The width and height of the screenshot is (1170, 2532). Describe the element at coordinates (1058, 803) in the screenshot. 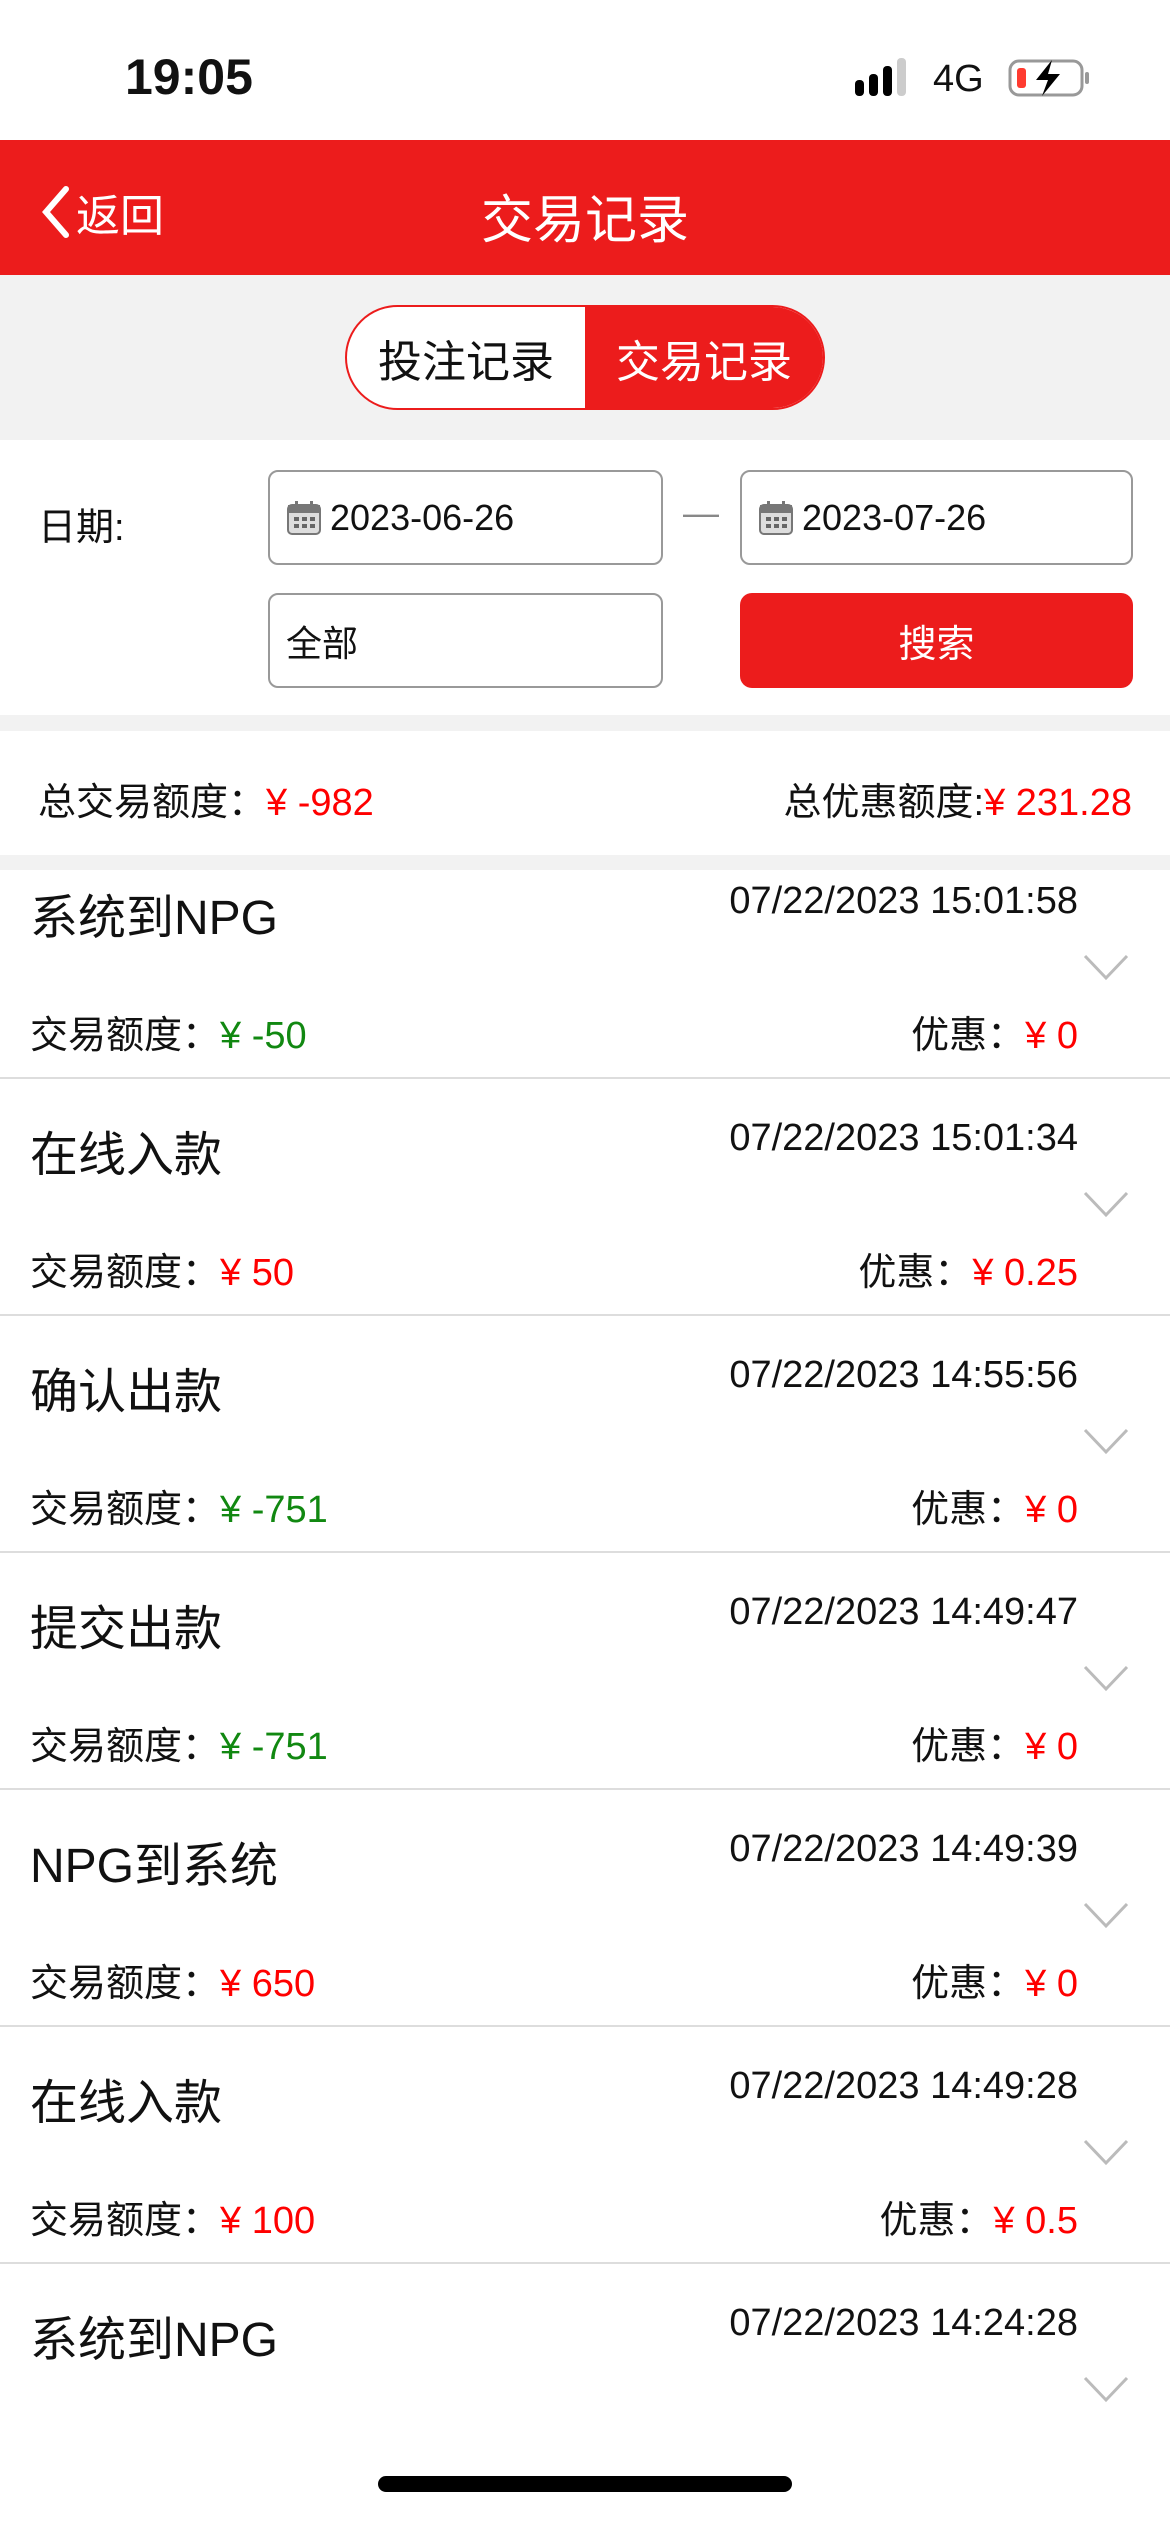

I see `total-discount-value: ¥ 231.28` at that location.